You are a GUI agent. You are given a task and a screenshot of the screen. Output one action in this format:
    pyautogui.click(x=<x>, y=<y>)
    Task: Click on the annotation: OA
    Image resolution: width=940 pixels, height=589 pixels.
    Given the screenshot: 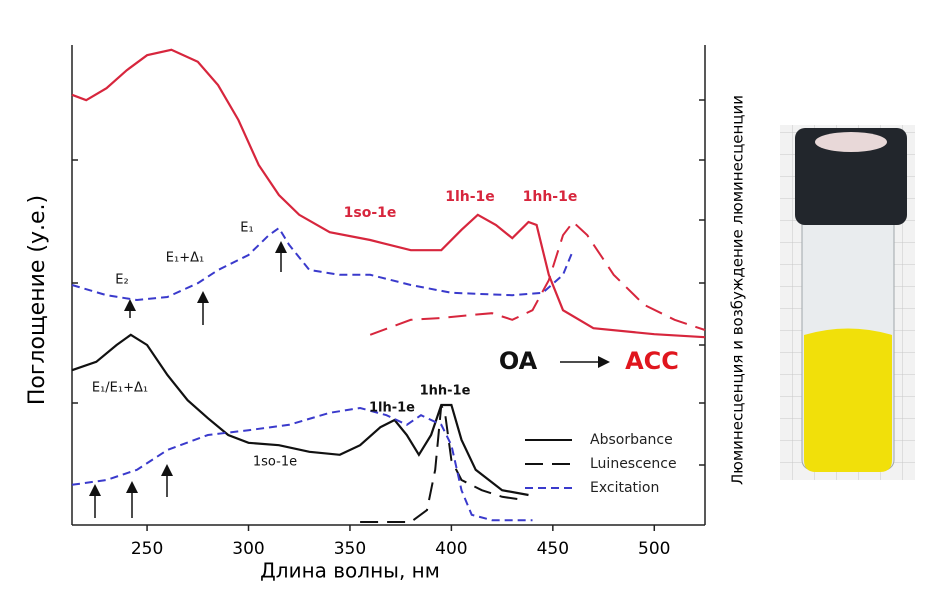 What is the action you would take?
    pyautogui.click(x=518, y=361)
    